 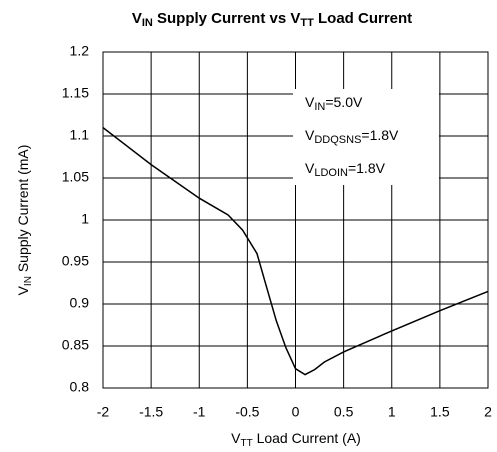 What do you see at coordinates (296, 412) in the screenshot?
I see `x-tick-label: 0` at bounding box center [296, 412].